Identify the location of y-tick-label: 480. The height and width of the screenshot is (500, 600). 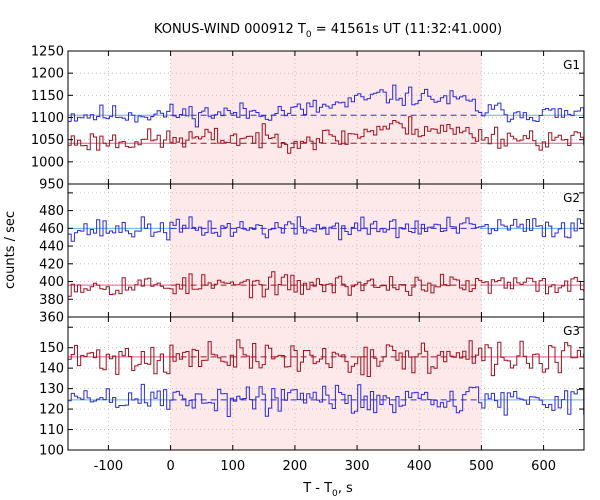
(51, 211).